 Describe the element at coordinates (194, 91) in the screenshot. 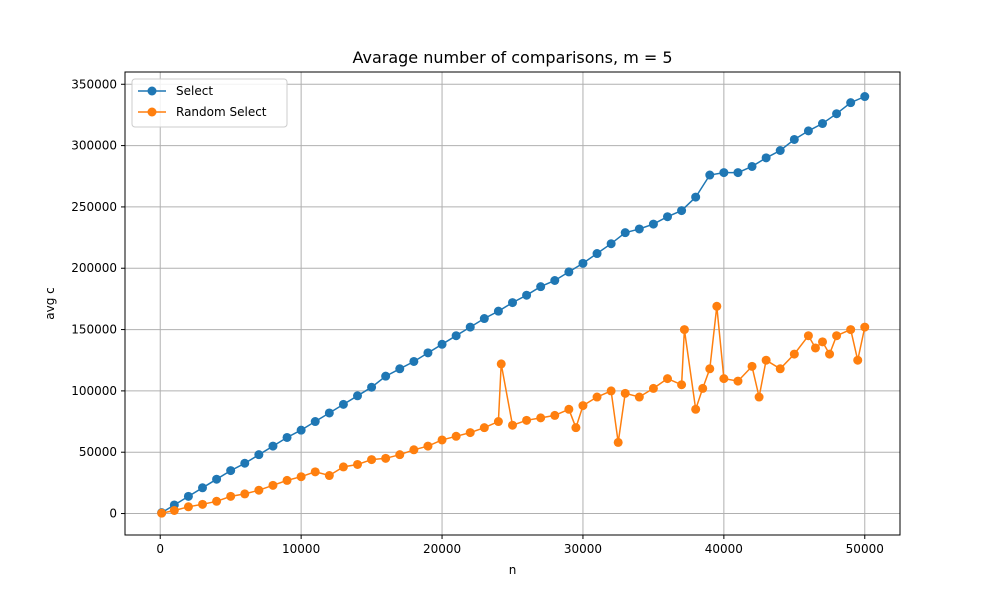

I see `legend-label: Select` at that location.